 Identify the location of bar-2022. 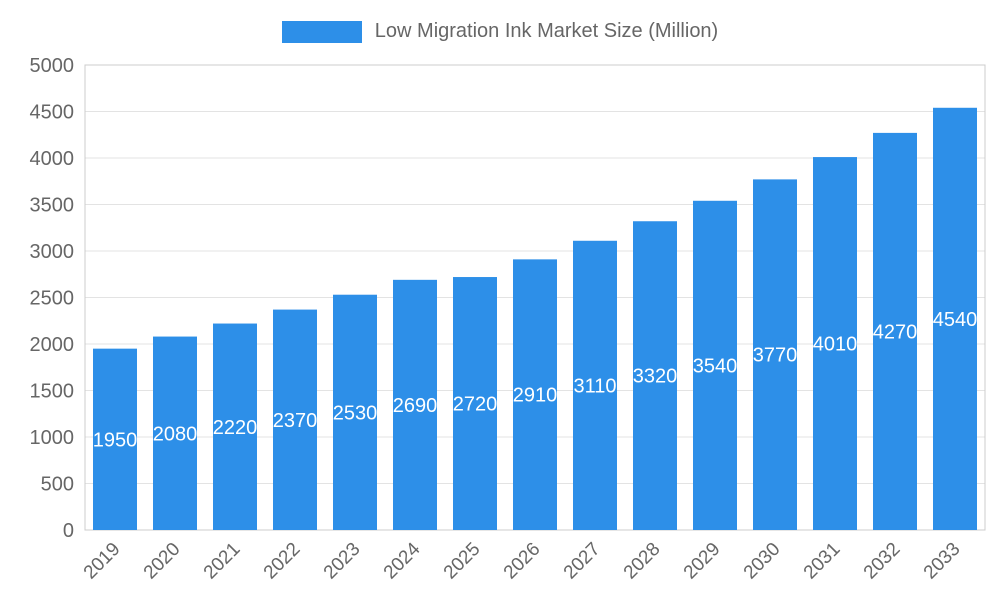
(295, 419).